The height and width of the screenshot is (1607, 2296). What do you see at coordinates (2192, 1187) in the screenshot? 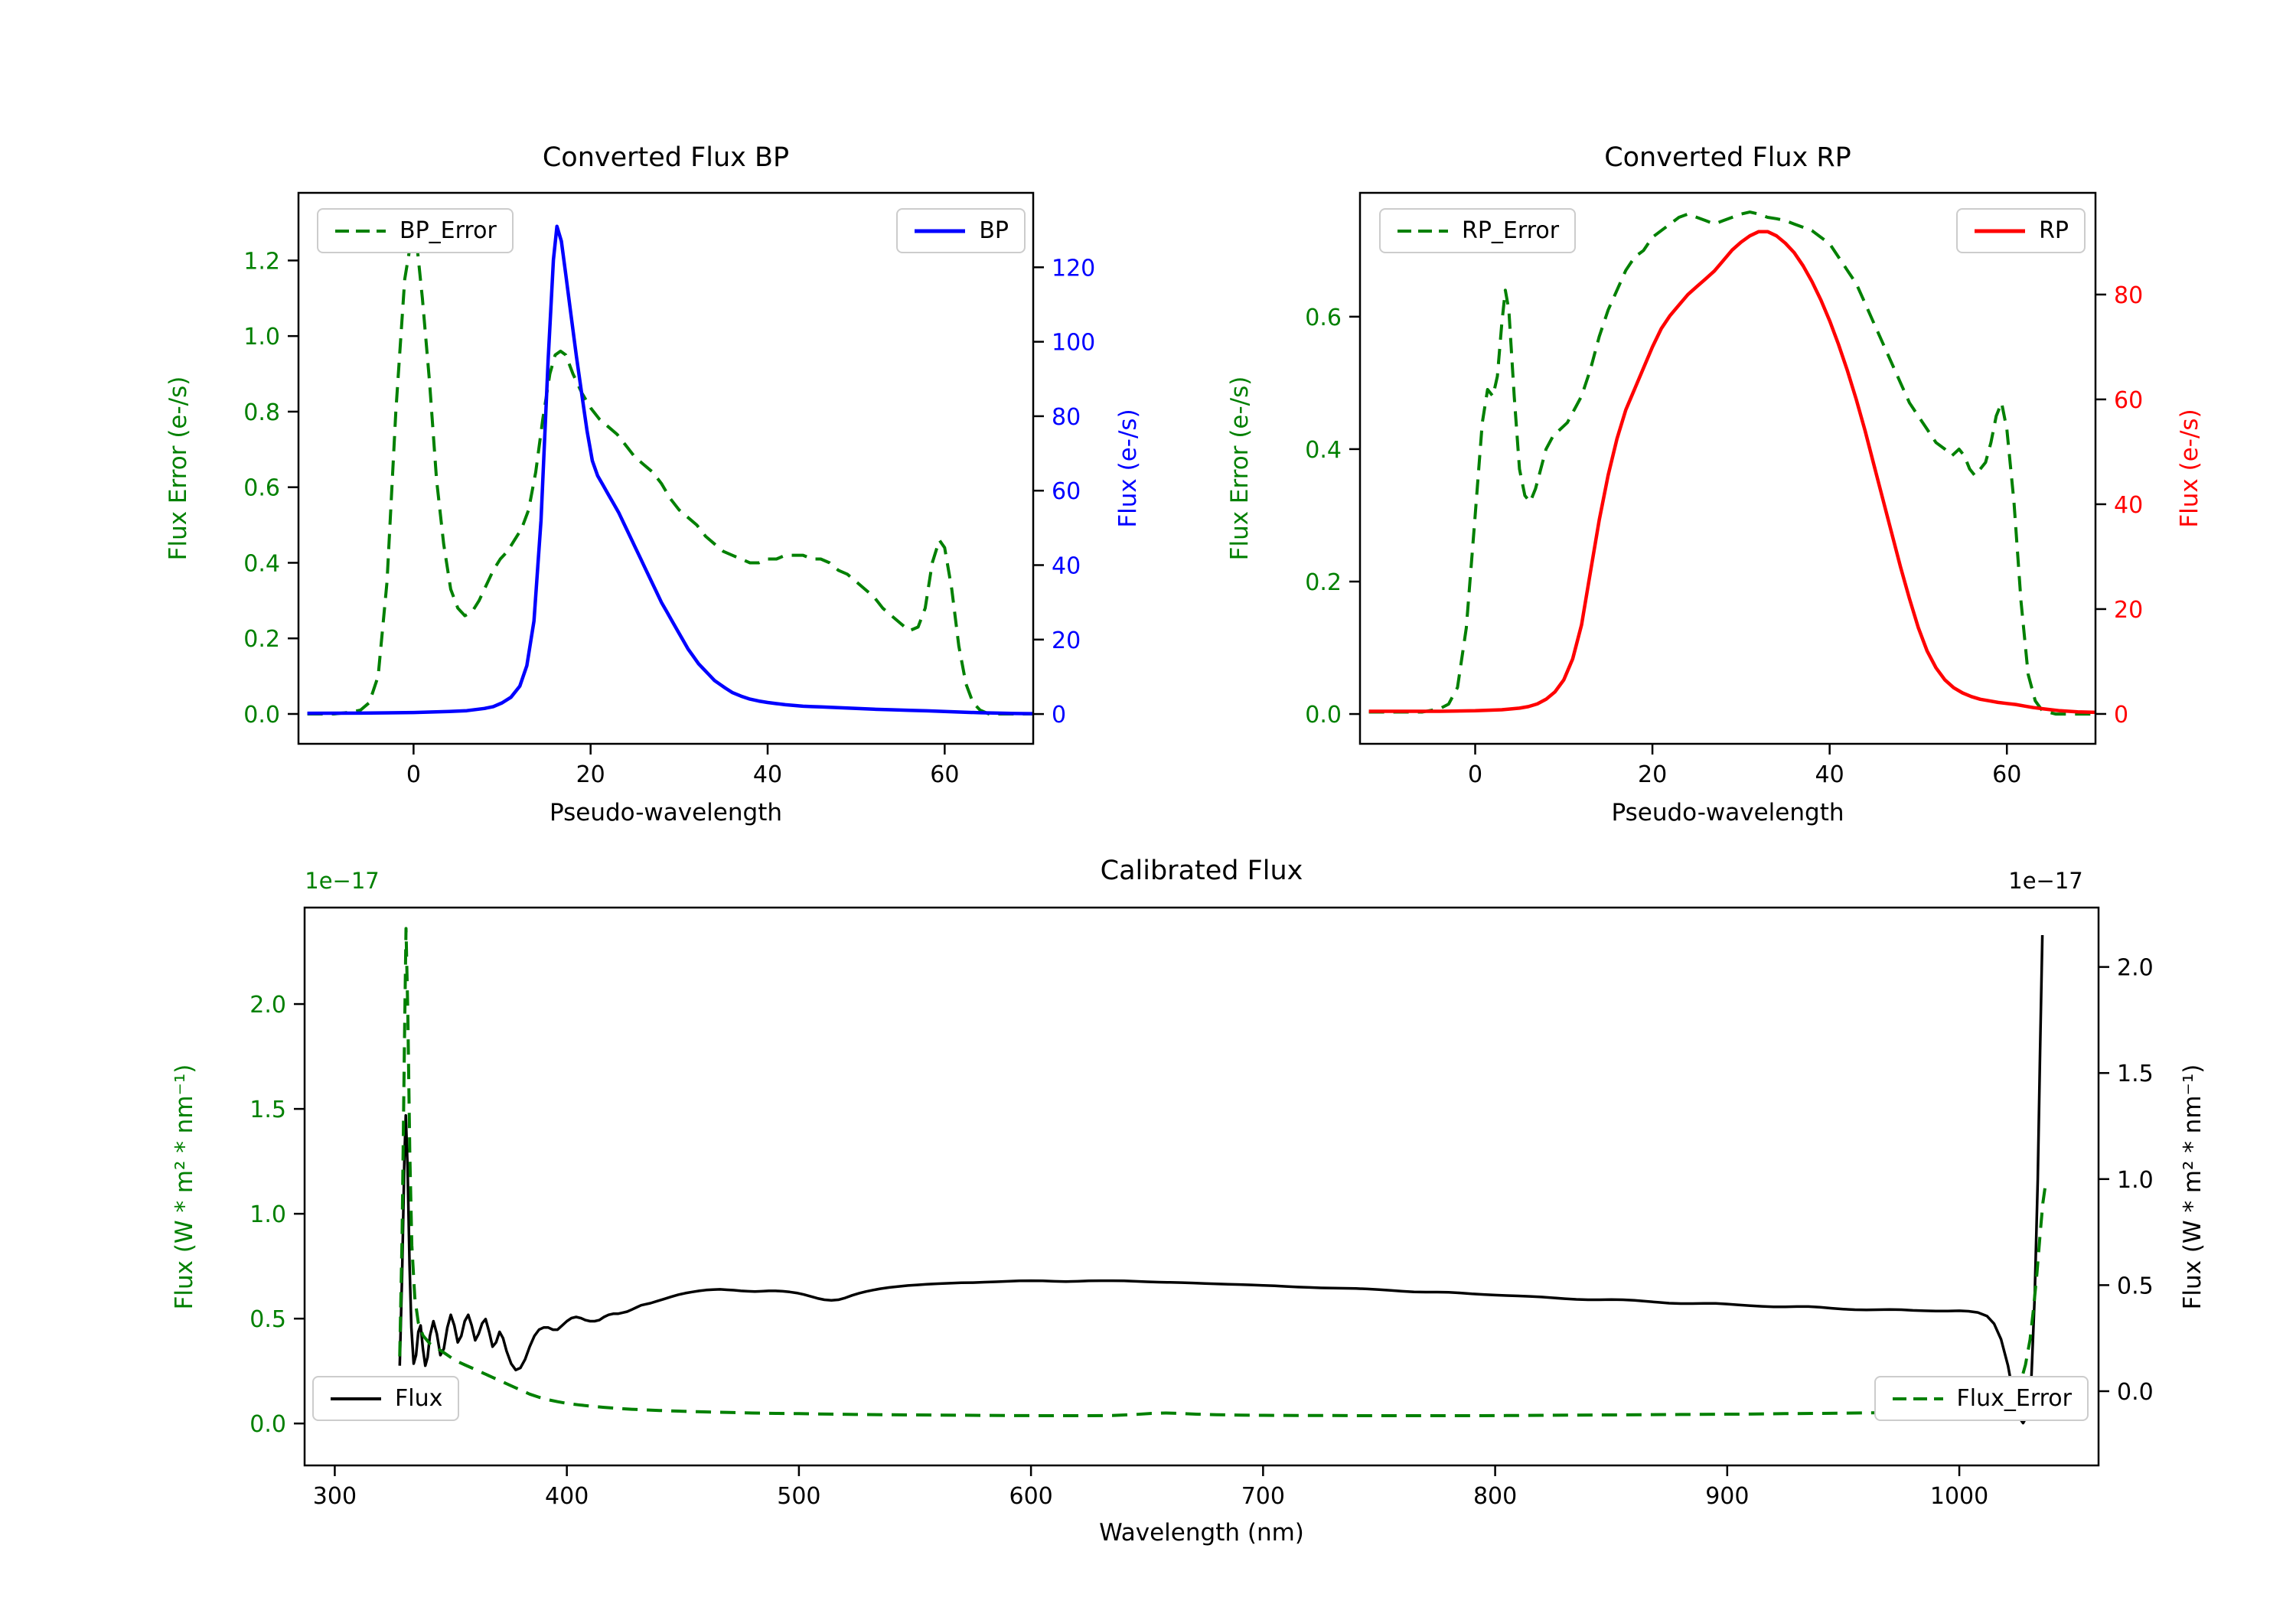
I see `ylabel-cal-right: Flux (W * m² * nm⁻¹)` at bounding box center [2192, 1187].